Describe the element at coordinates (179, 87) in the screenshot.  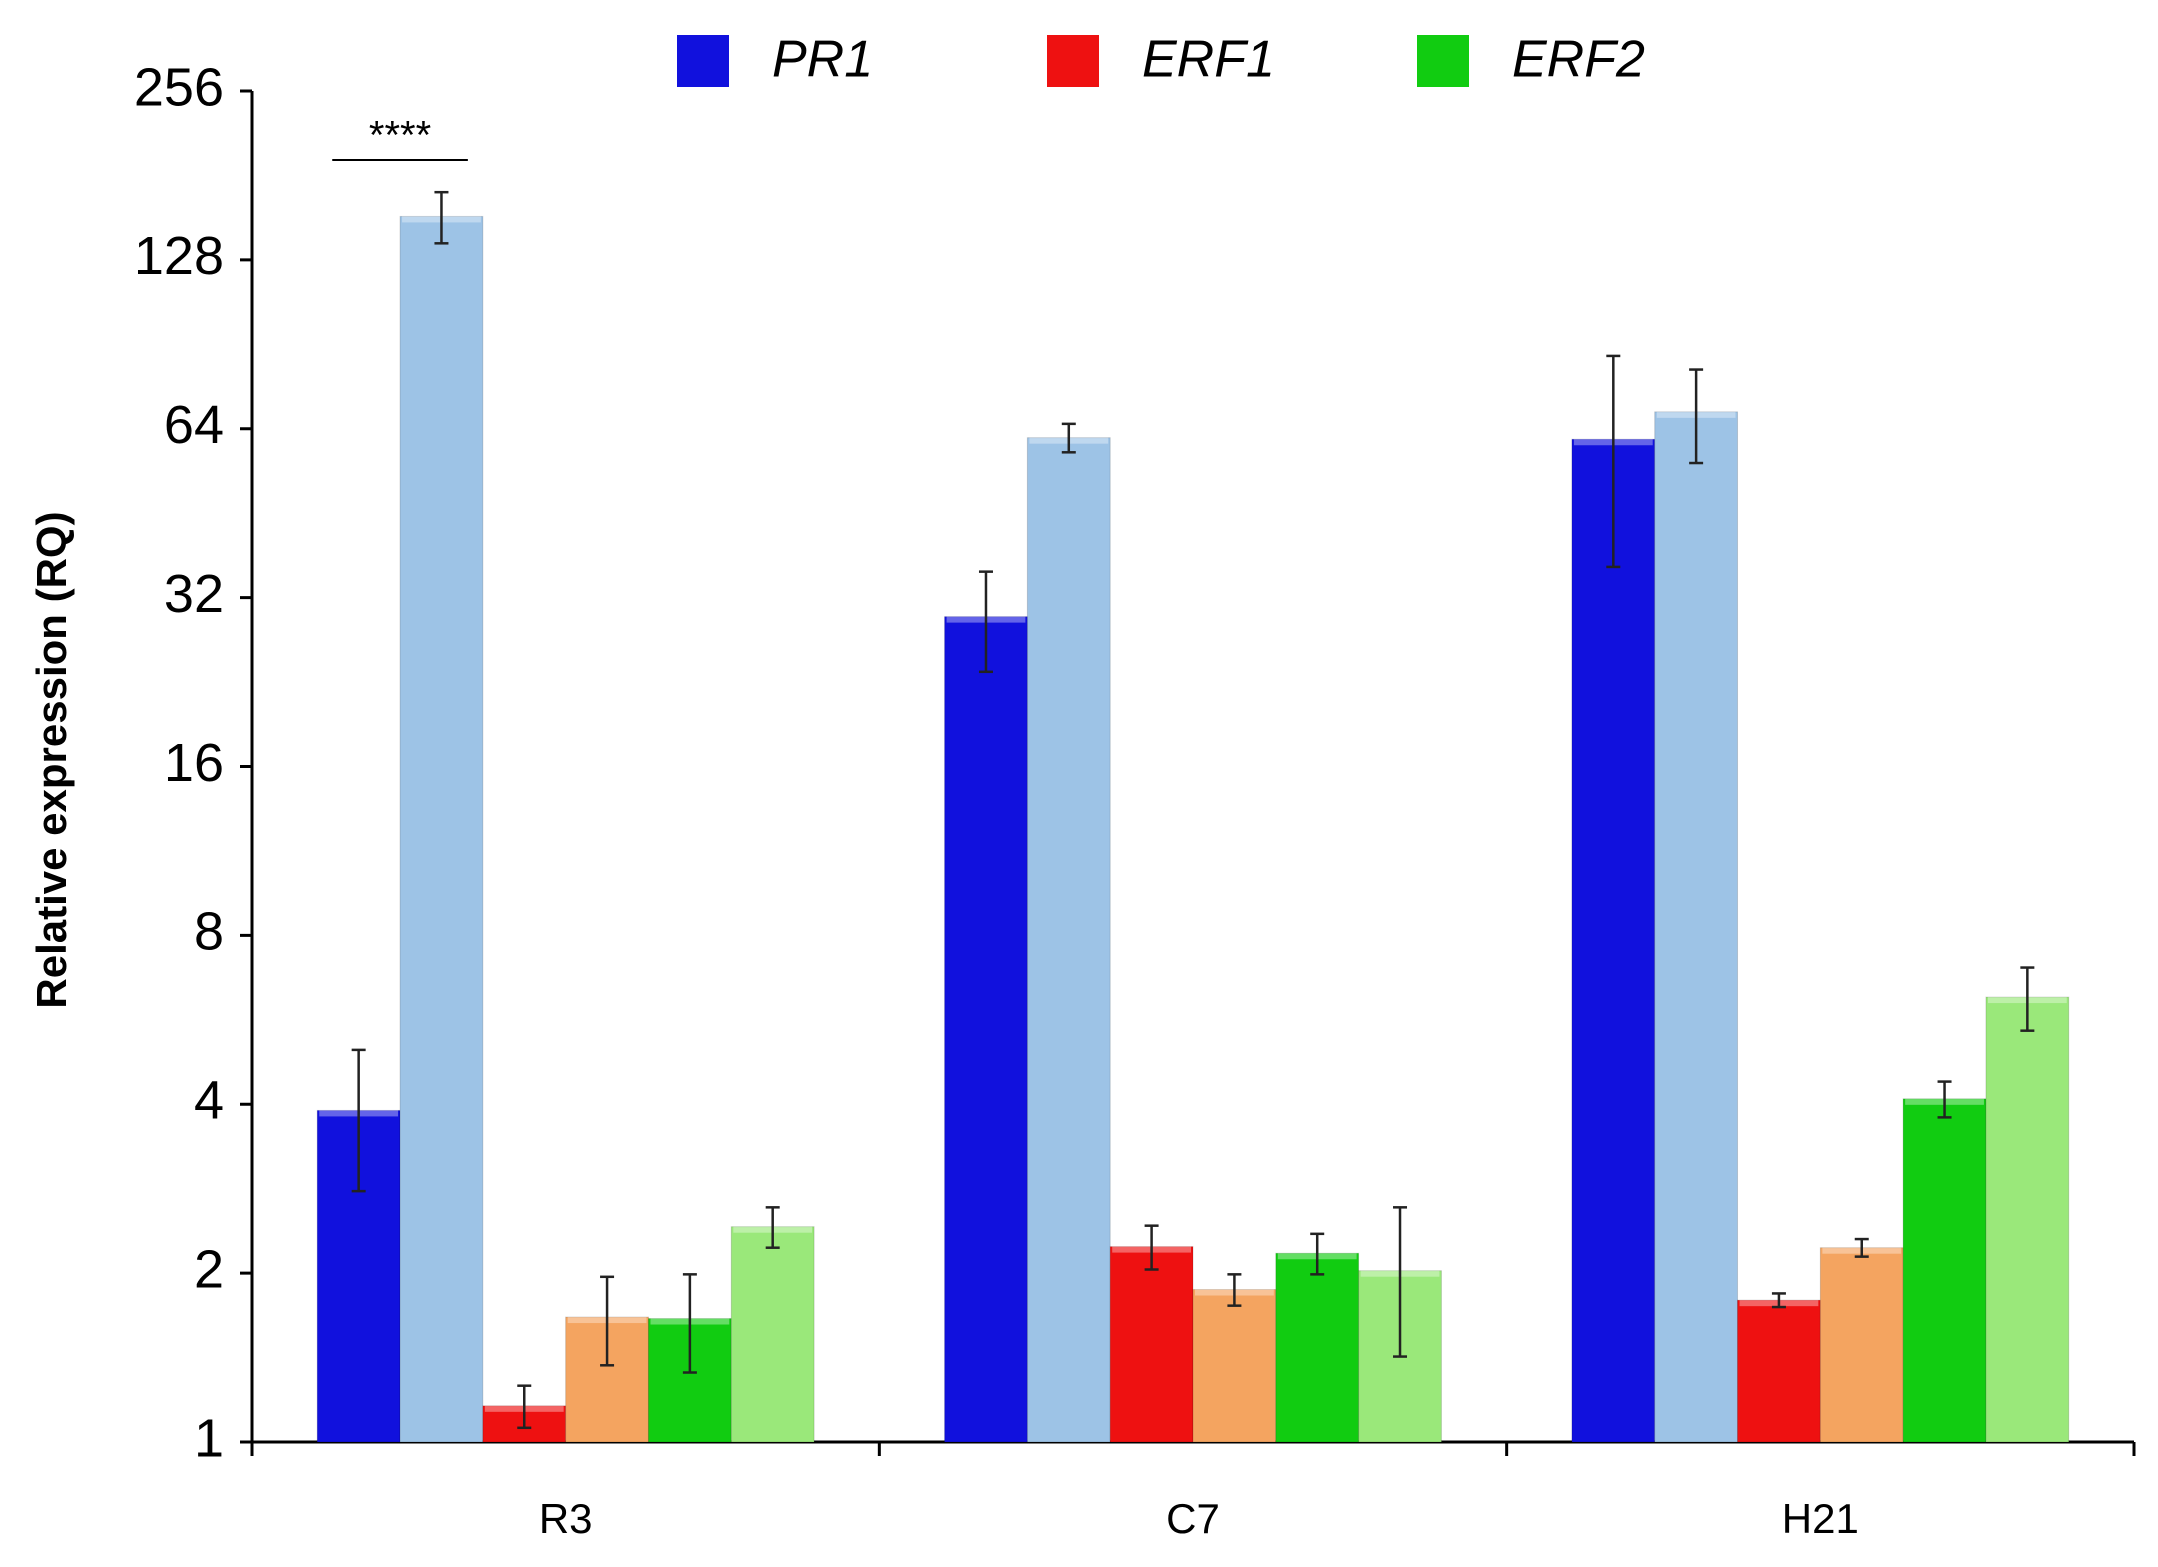
I see `y-tick-label: 256` at that location.